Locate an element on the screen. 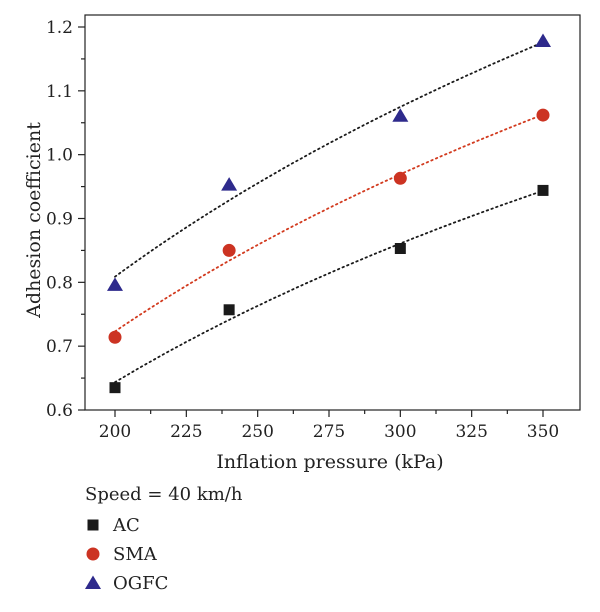 This screenshot has width=600, height=612. legend-label-ogfc: OGFC is located at coordinates (140, 583).